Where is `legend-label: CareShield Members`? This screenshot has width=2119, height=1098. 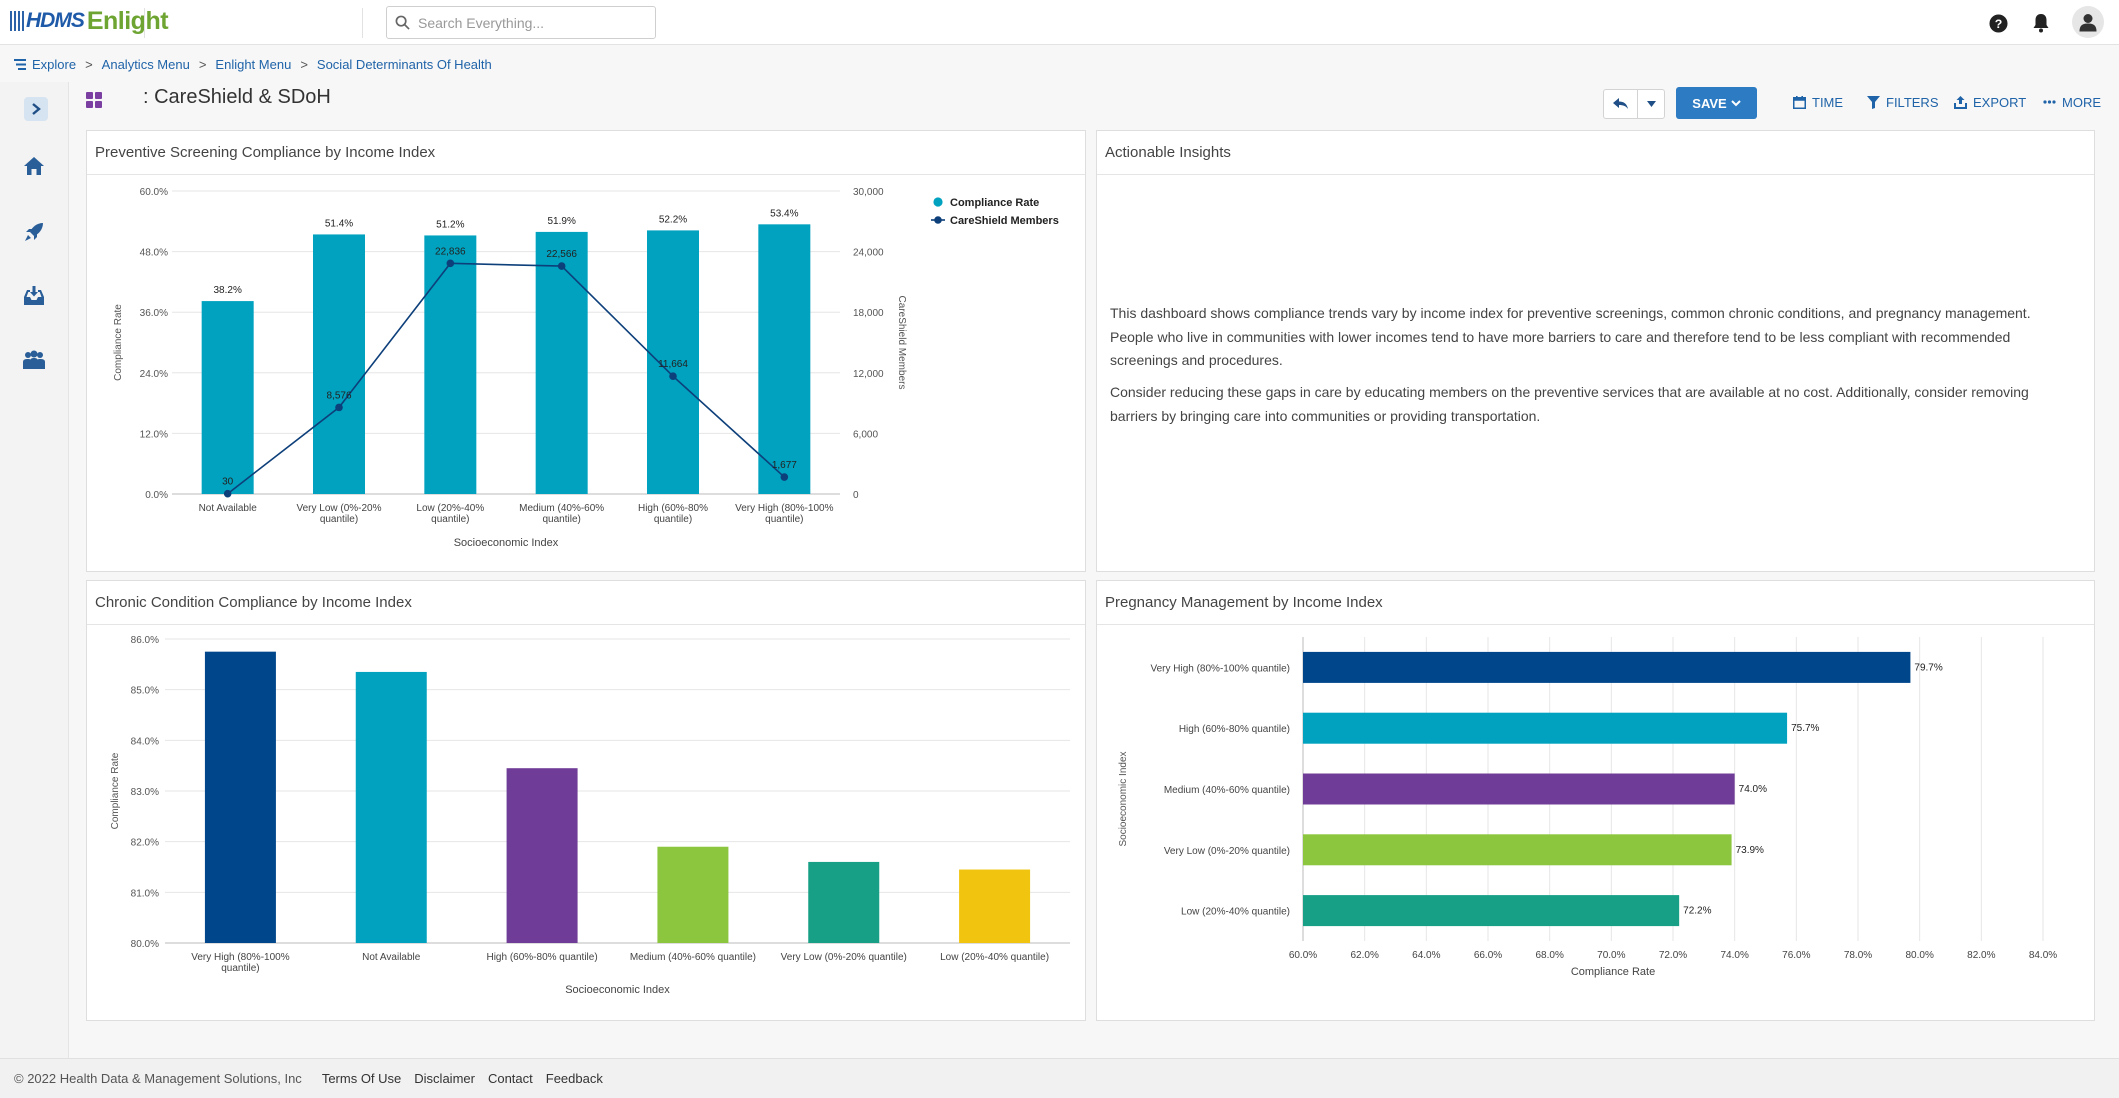
legend-label: CareShield Members is located at coordinates (1004, 221).